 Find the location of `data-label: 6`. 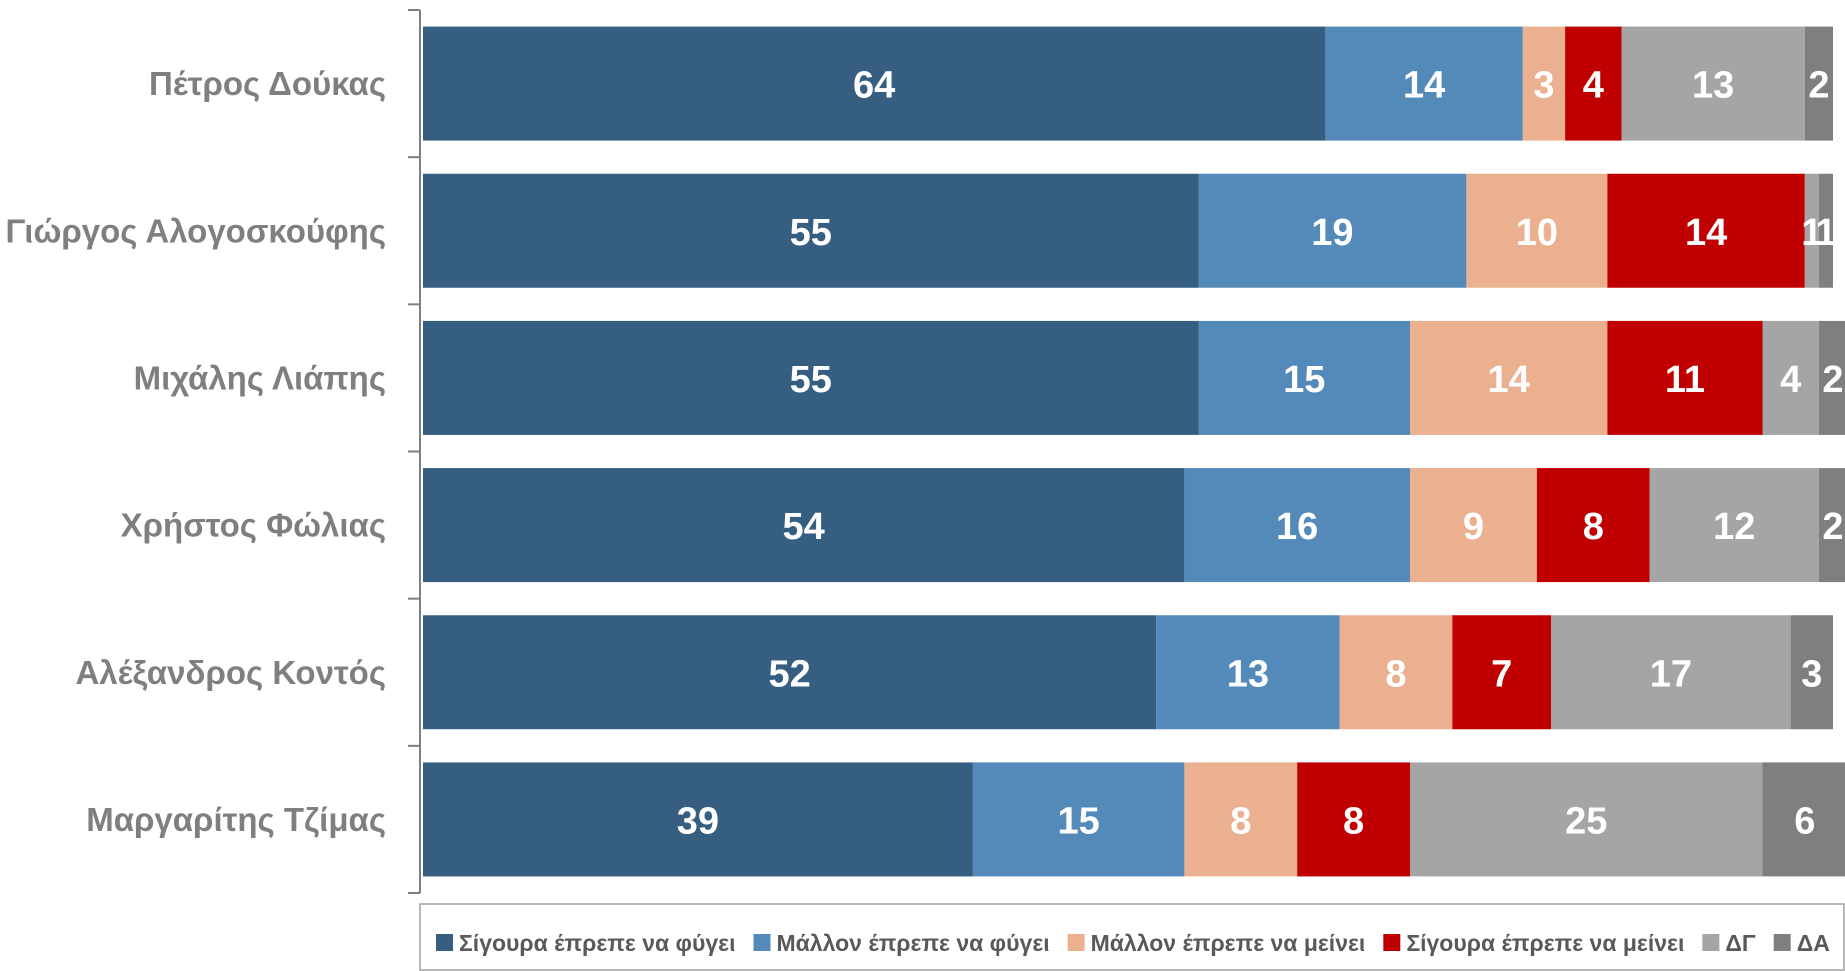

data-label: 6 is located at coordinates (1804, 821).